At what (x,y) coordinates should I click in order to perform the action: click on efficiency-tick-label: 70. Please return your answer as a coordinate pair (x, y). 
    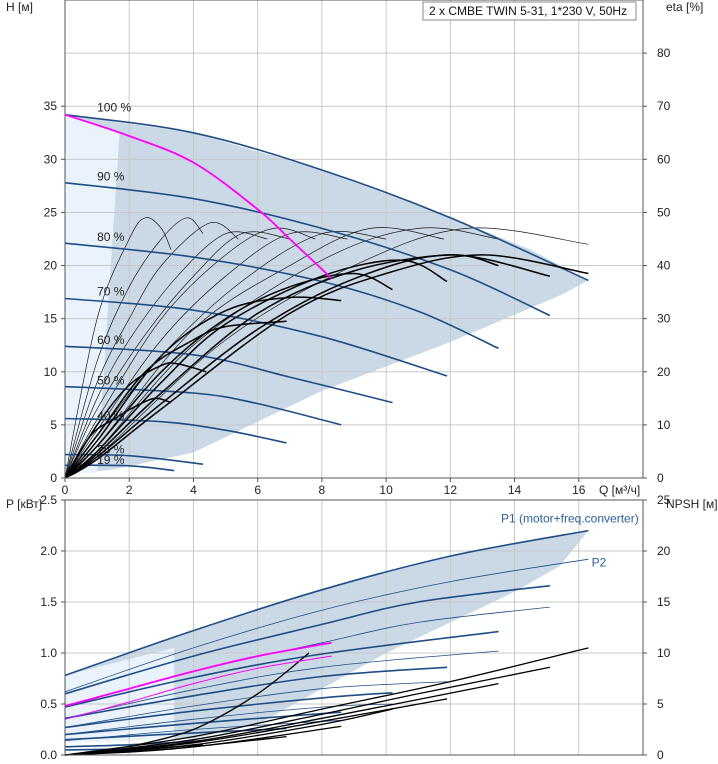
    Looking at the image, I should click on (664, 106).